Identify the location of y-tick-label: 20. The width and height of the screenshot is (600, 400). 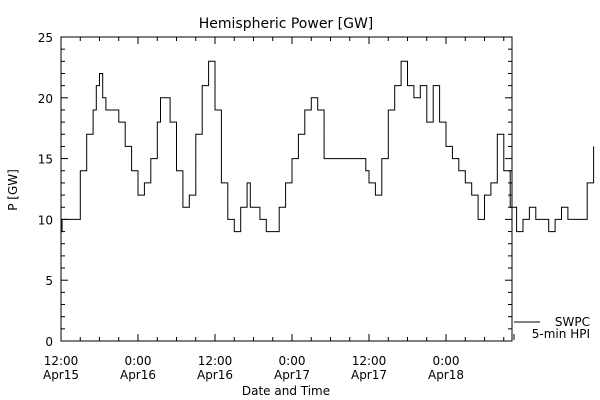
(45, 99).